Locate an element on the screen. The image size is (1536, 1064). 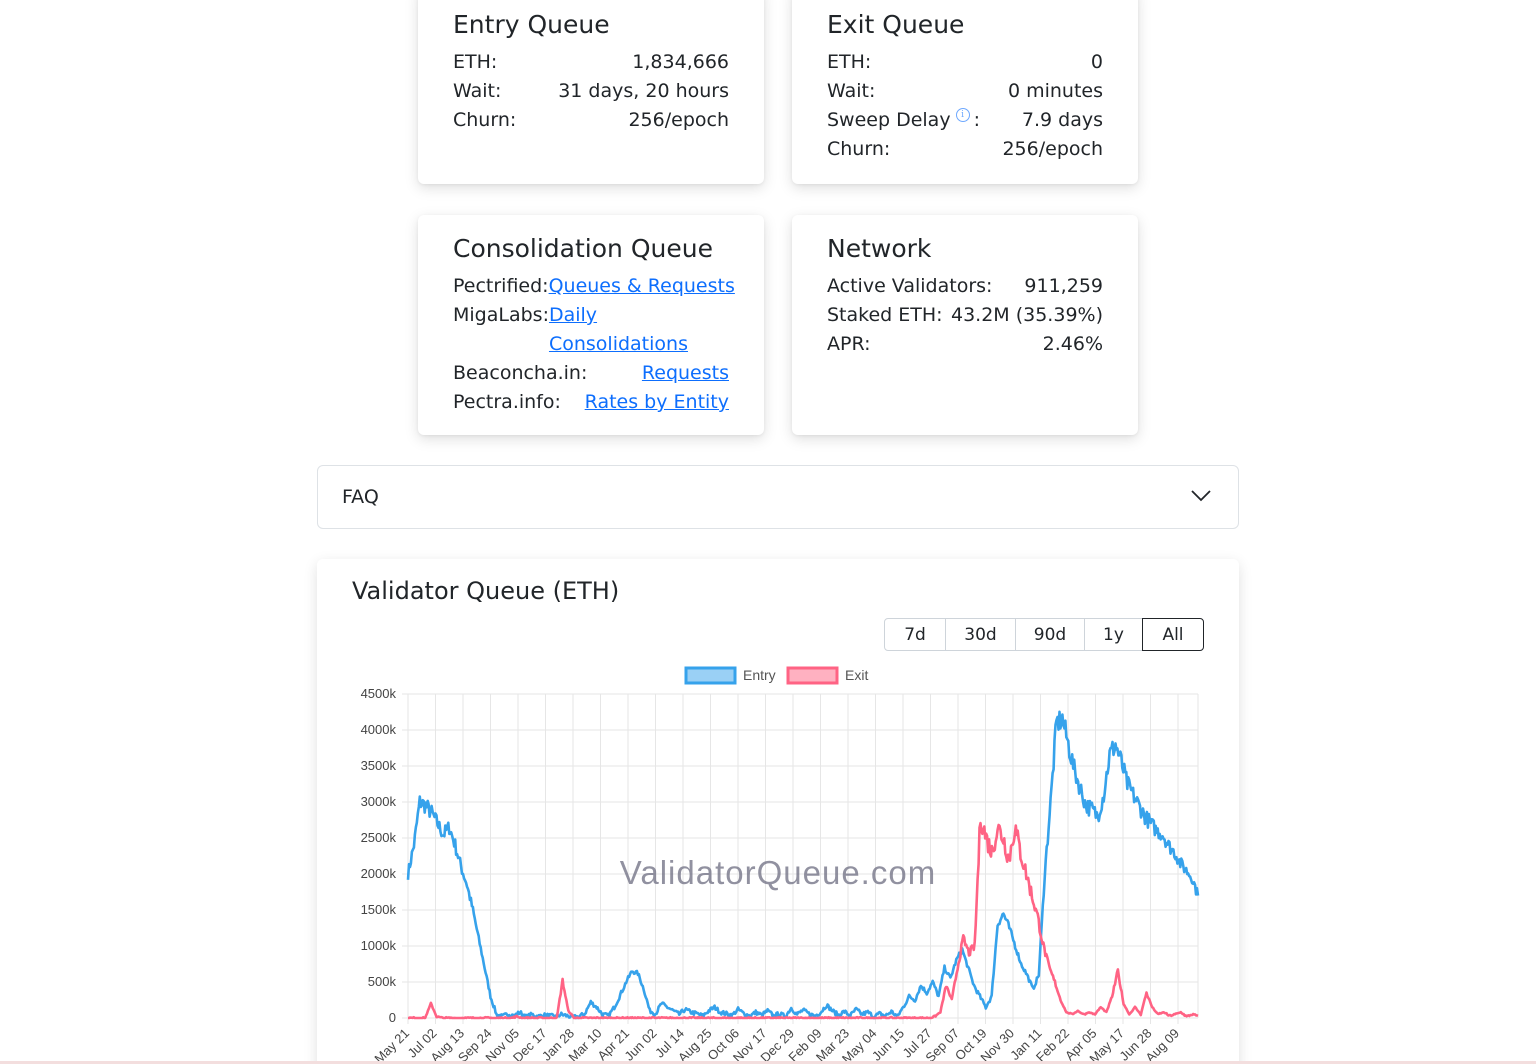
entry-churn-value: 256/epoch is located at coordinates (678, 120).